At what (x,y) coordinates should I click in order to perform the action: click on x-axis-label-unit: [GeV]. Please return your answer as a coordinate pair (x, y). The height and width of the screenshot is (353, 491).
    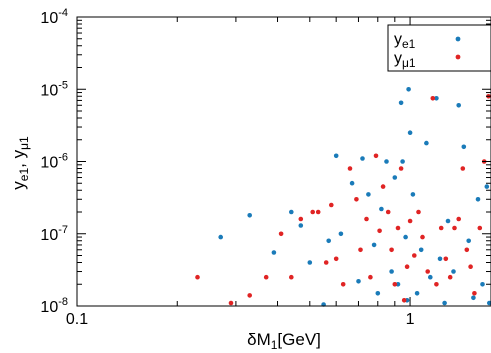
    Looking at the image, I should click on (298, 339).